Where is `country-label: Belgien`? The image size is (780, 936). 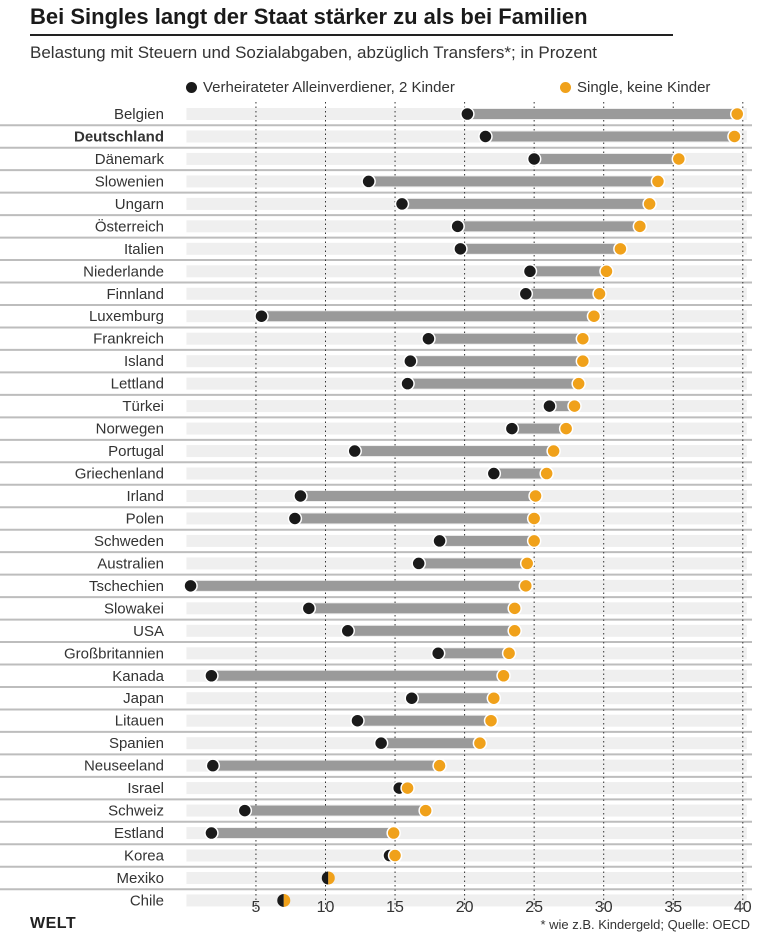
country-label: Belgien is located at coordinates (139, 114).